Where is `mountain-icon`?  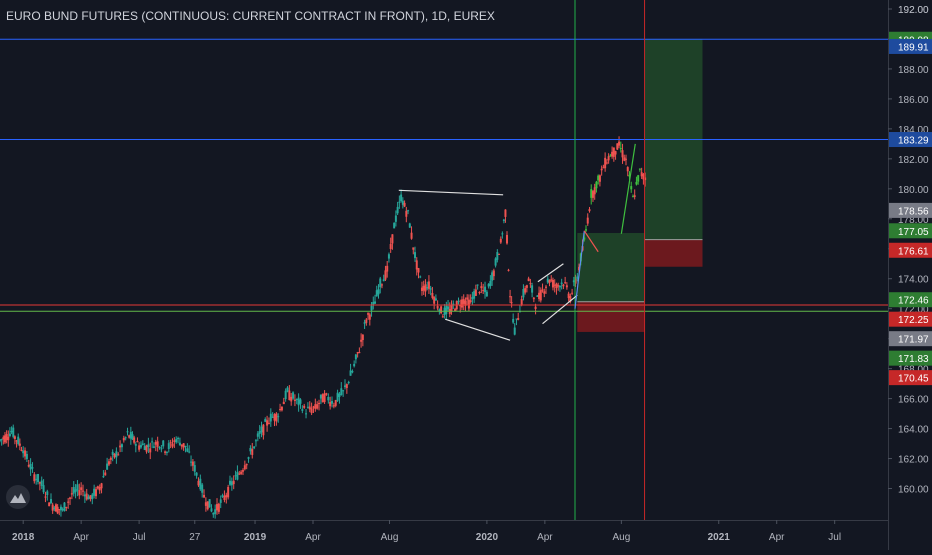
mountain-icon is located at coordinates (18, 498).